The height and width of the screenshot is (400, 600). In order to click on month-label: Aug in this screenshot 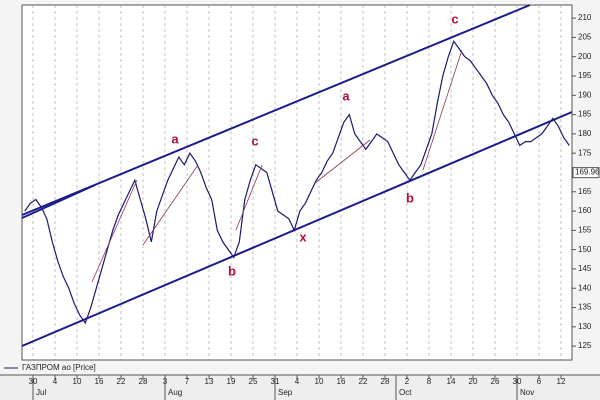, I will do `click(175, 392)`.